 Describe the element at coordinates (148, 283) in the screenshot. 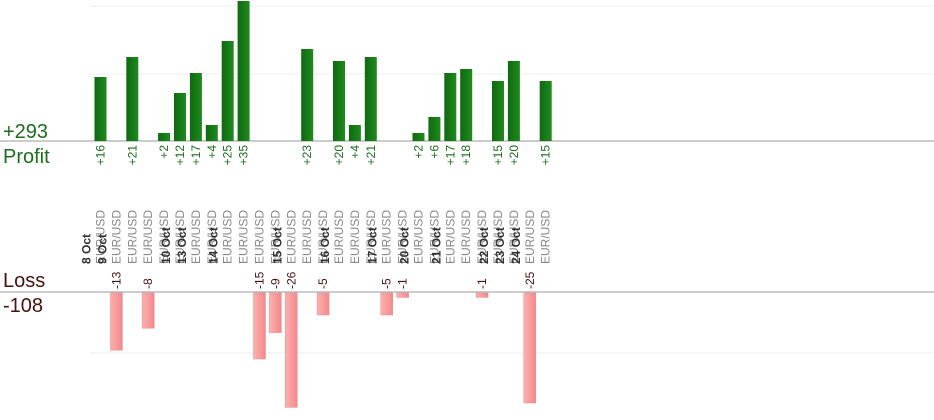

I see `loss-value-label: -8` at that location.